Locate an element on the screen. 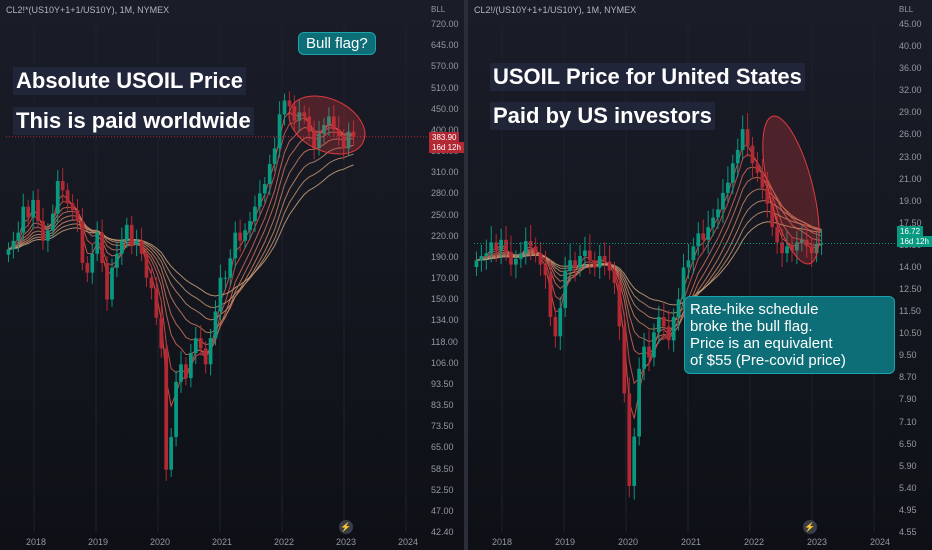 This screenshot has width=932, height=550. panel-divider is located at coordinates (466, 275).